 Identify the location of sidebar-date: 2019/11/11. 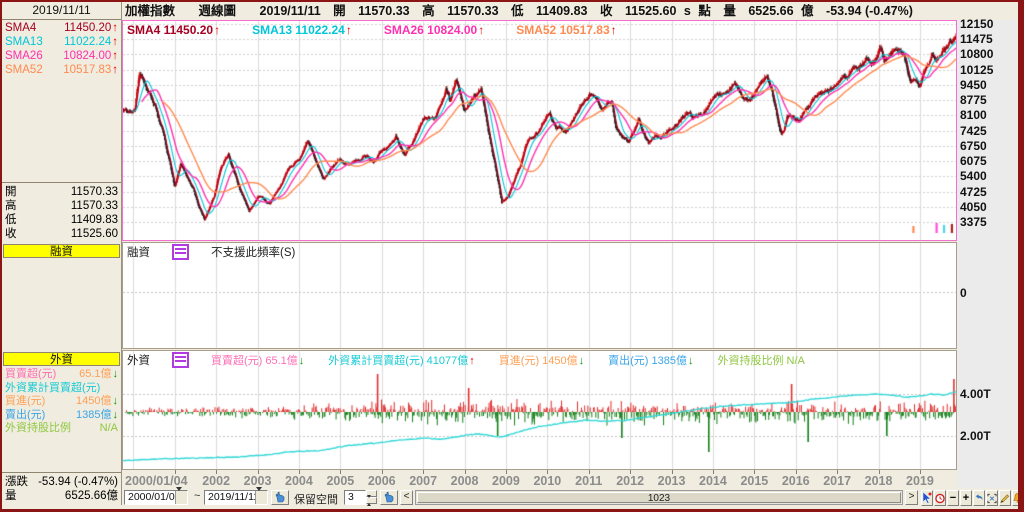
(61, 11).